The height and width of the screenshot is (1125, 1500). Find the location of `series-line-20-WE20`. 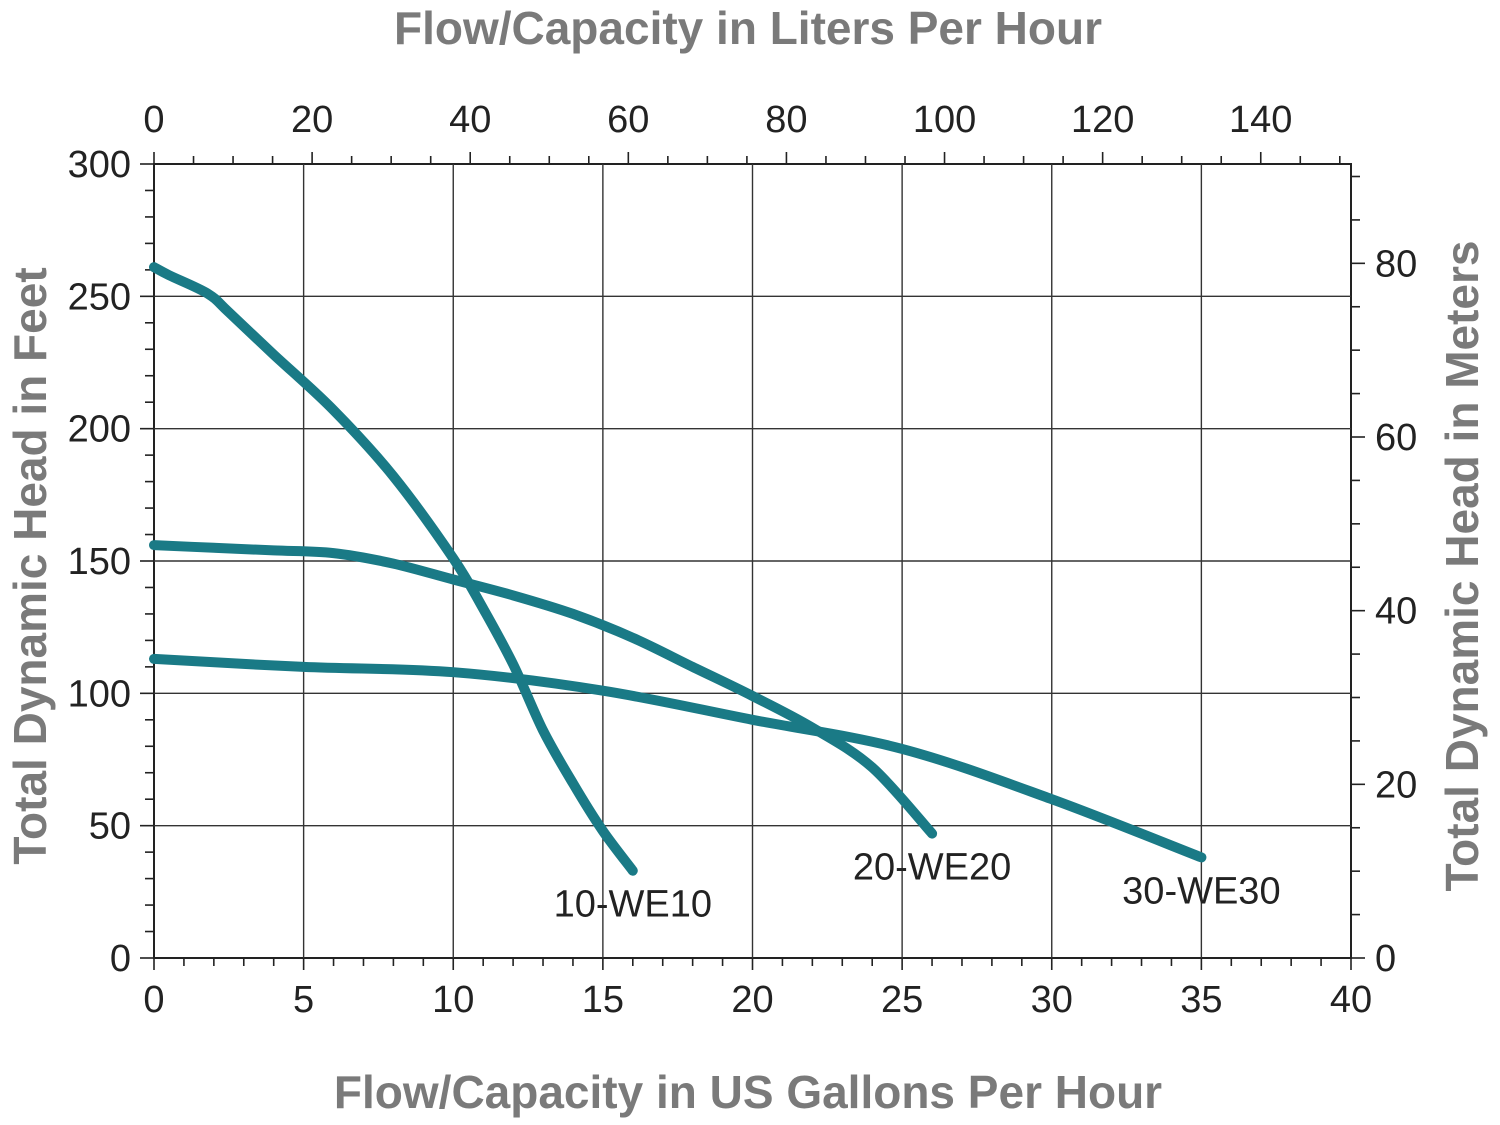

series-line-20-WE20 is located at coordinates (543, 689).